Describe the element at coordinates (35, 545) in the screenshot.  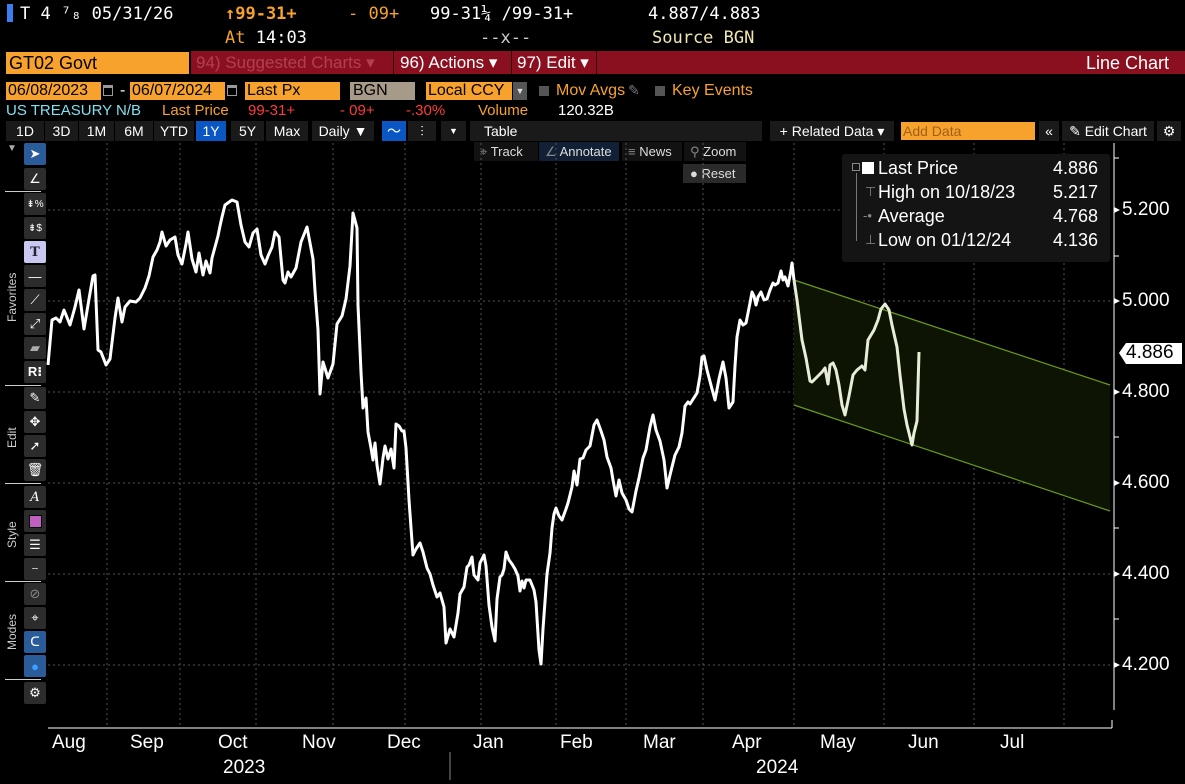
I see `line-width-icon: ☰` at that location.